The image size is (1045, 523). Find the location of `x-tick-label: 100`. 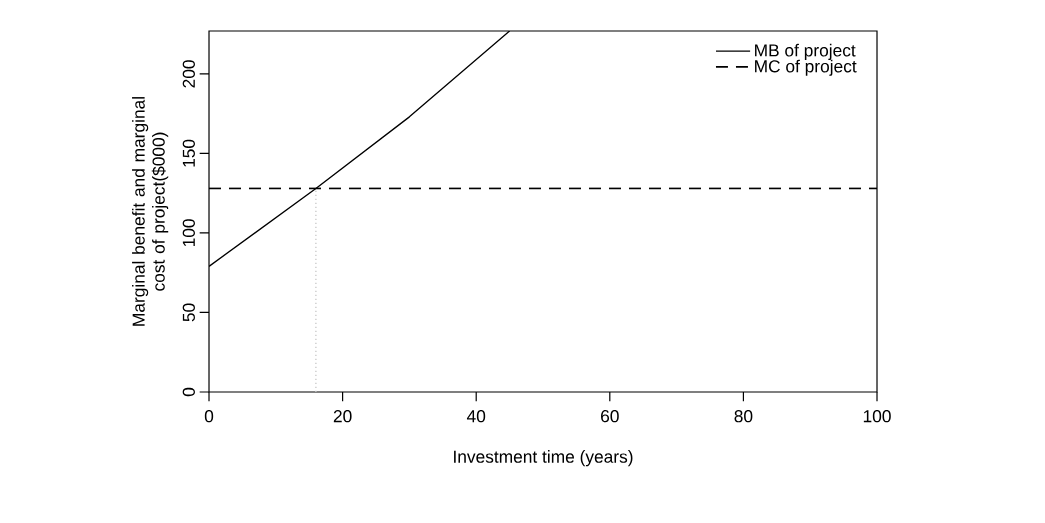

x-tick-label: 100 is located at coordinates (877, 416).